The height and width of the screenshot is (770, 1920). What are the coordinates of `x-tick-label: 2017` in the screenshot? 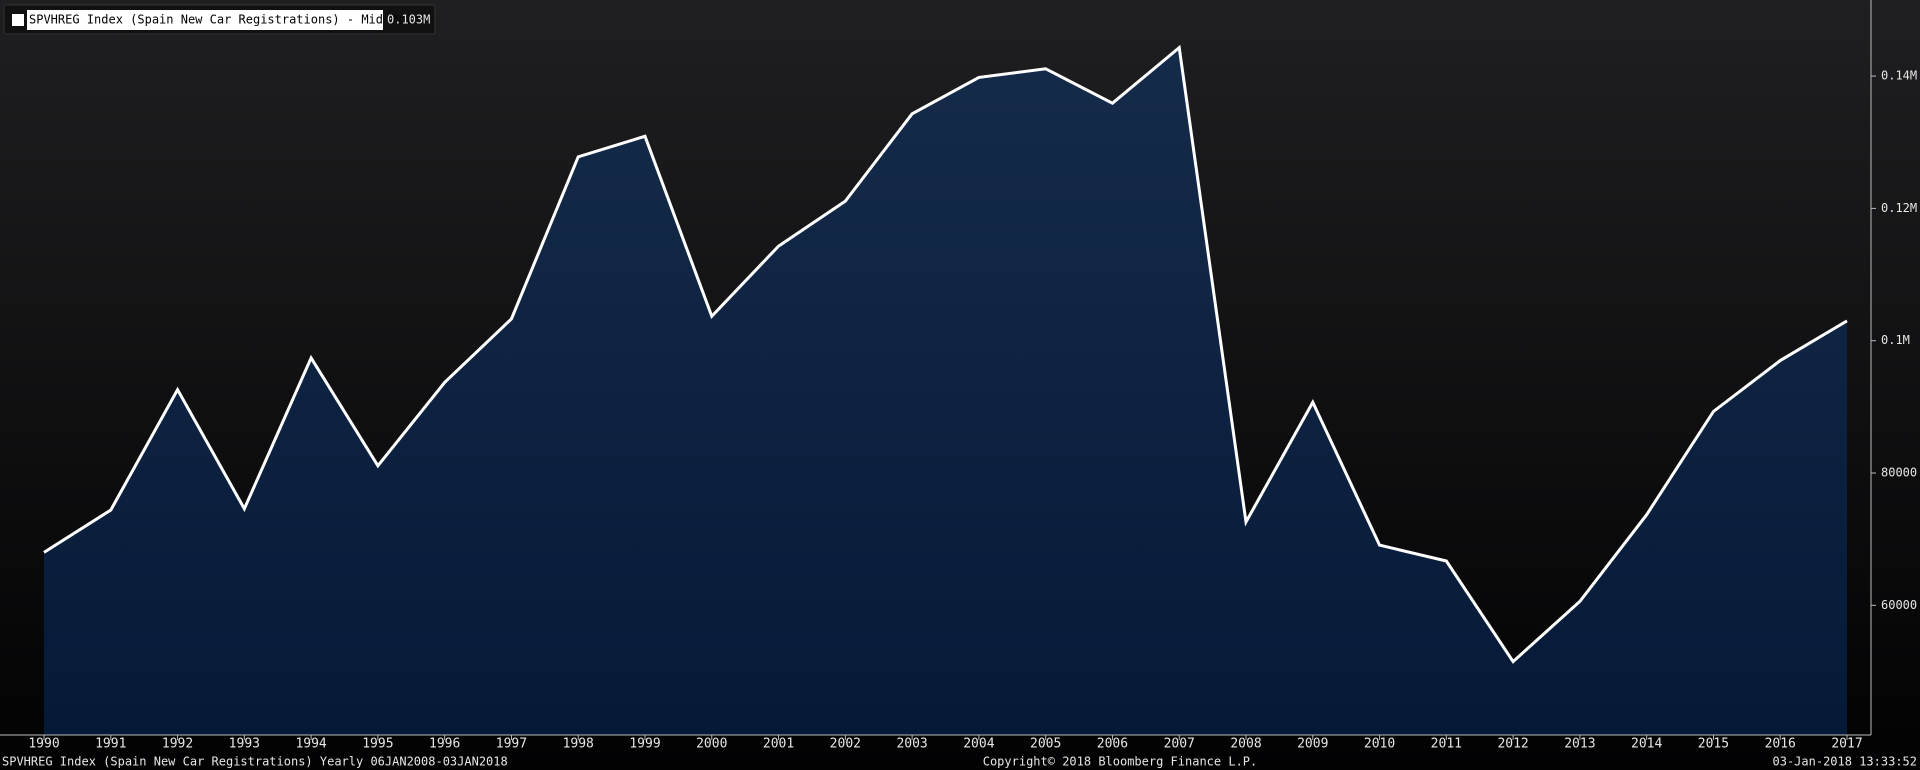 It's located at (1846, 744).